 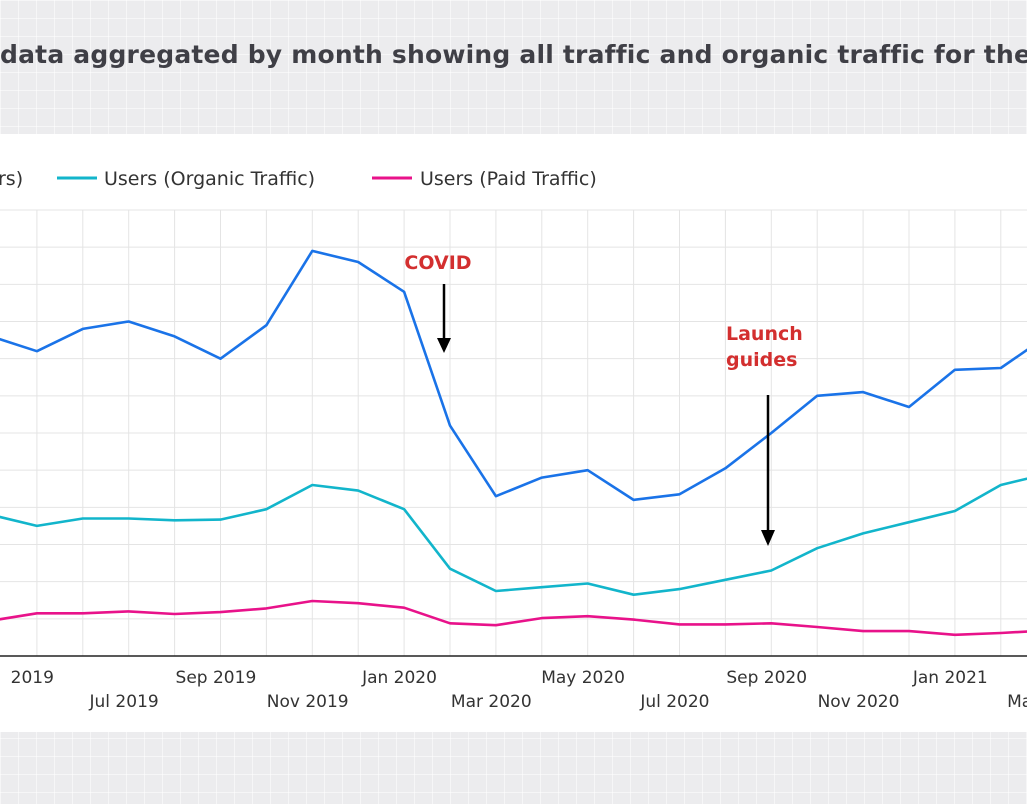 I want to click on covid-annotation: COVID, so click(x=438, y=302).